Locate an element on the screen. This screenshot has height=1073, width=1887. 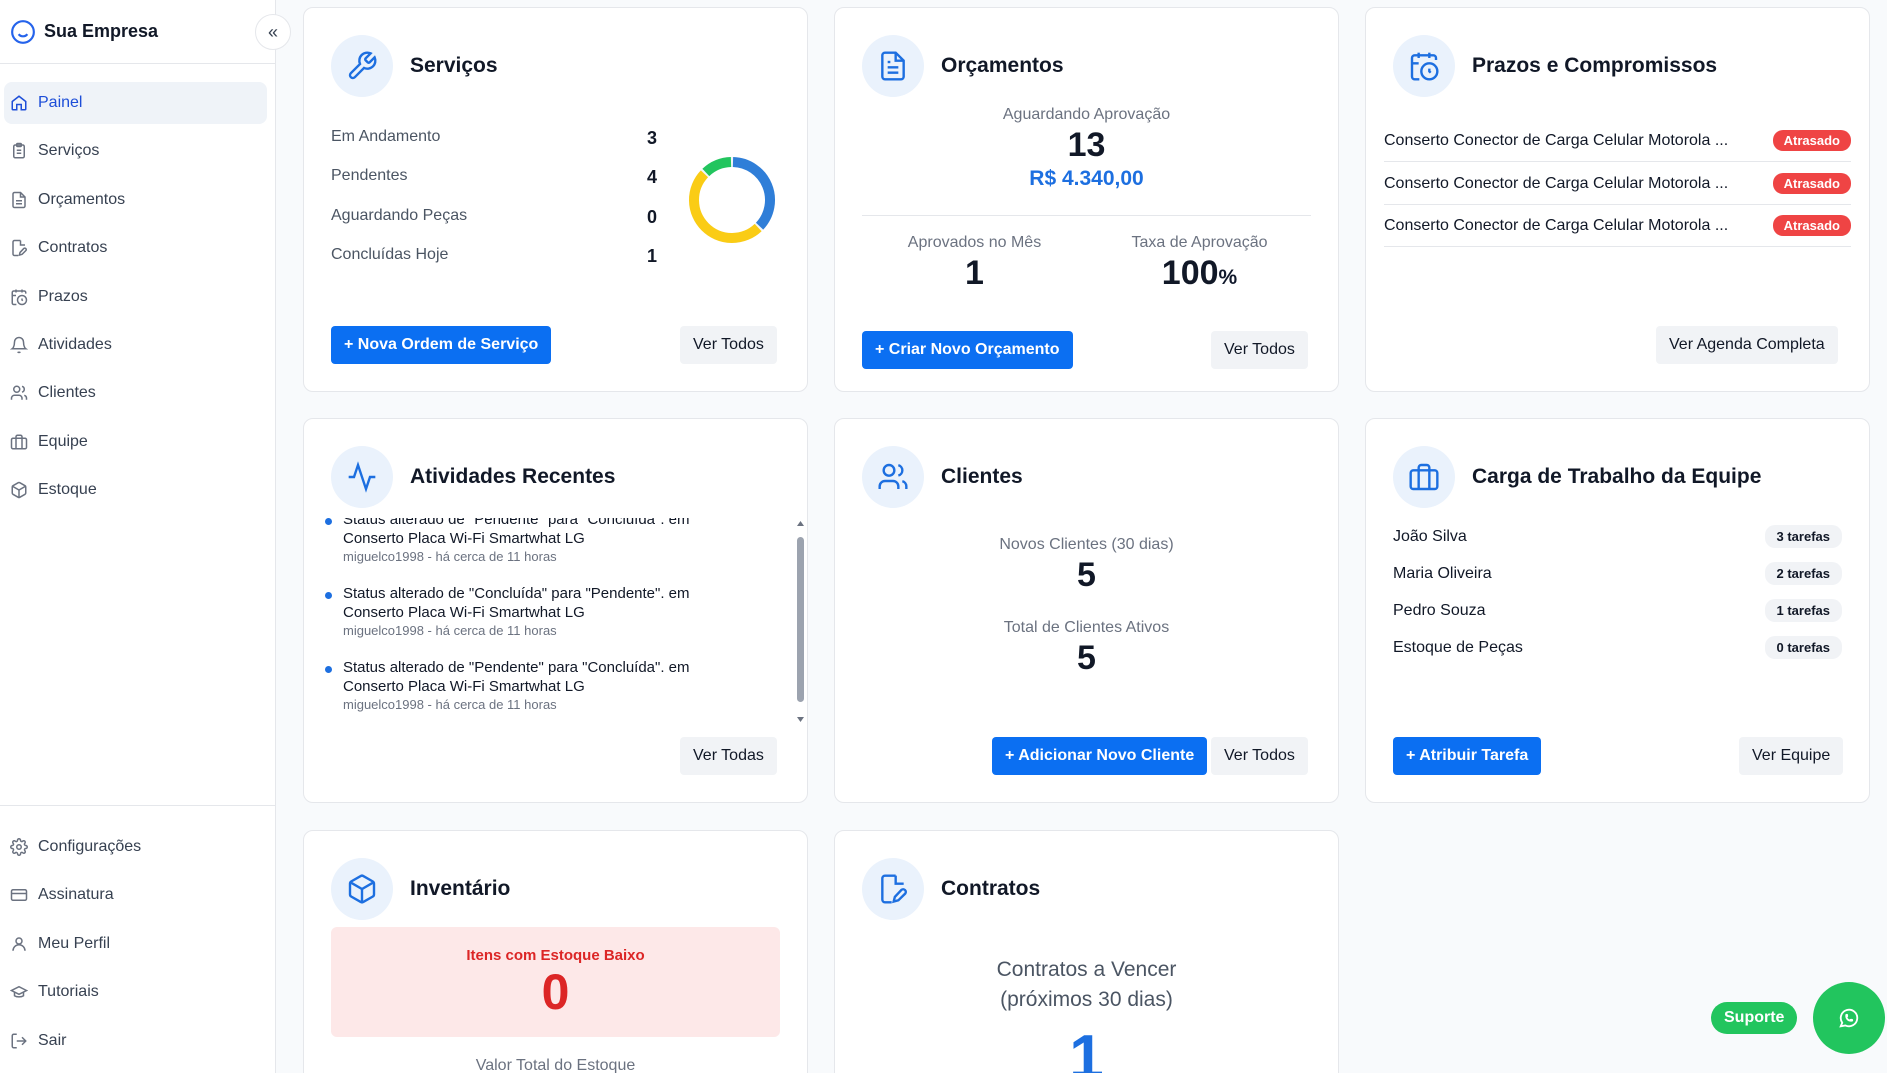
sidebar-item-sair: Sair is located at coordinates (135, 1041).